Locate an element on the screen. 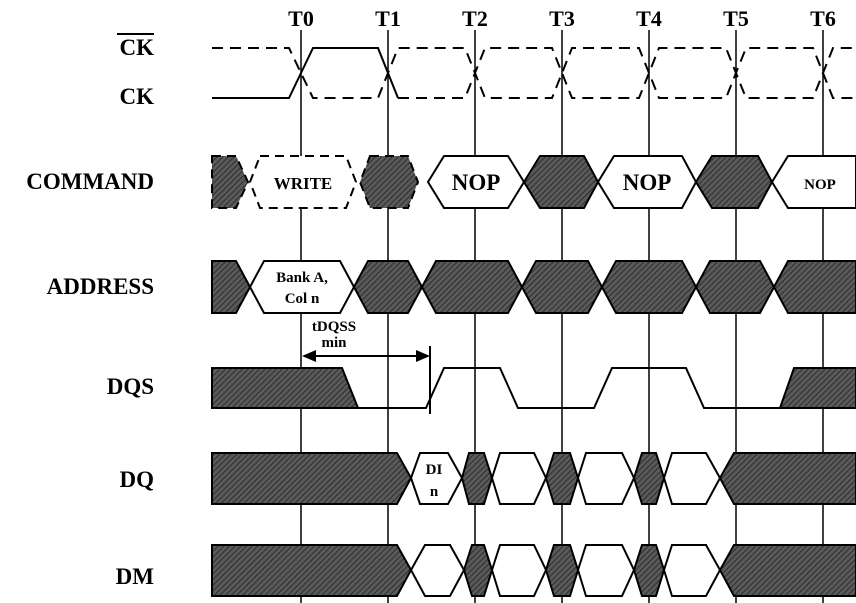 This screenshot has height=603, width=856. command-nop-text-1: NOP is located at coordinates (476, 182).